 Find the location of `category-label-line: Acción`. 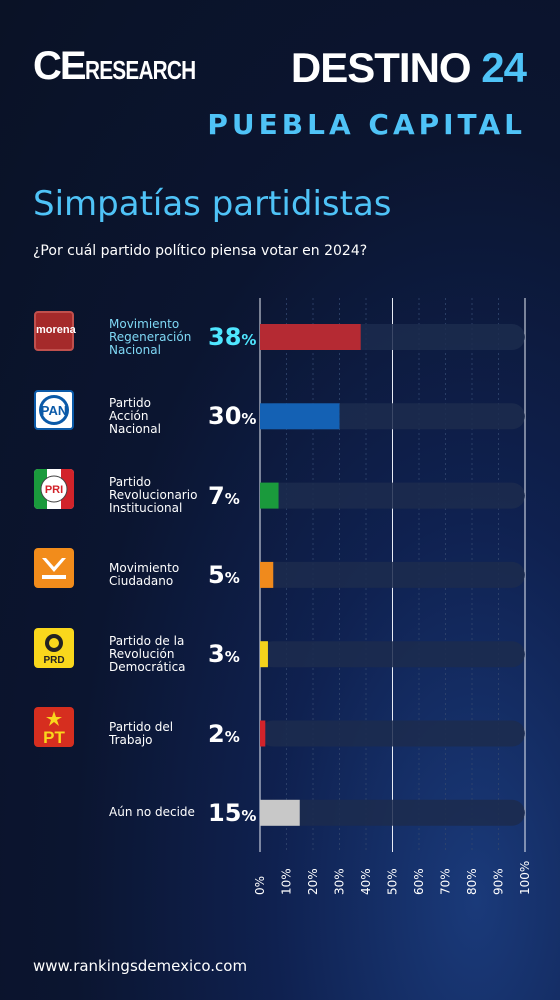

category-label-line: Acción is located at coordinates (129, 415).